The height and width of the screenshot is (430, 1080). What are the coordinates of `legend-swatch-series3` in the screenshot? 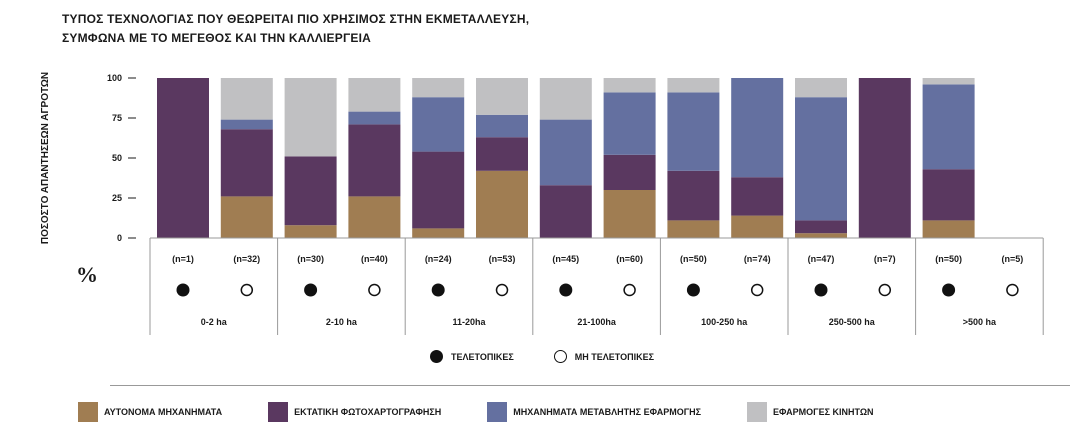 It's located at (497, 412).